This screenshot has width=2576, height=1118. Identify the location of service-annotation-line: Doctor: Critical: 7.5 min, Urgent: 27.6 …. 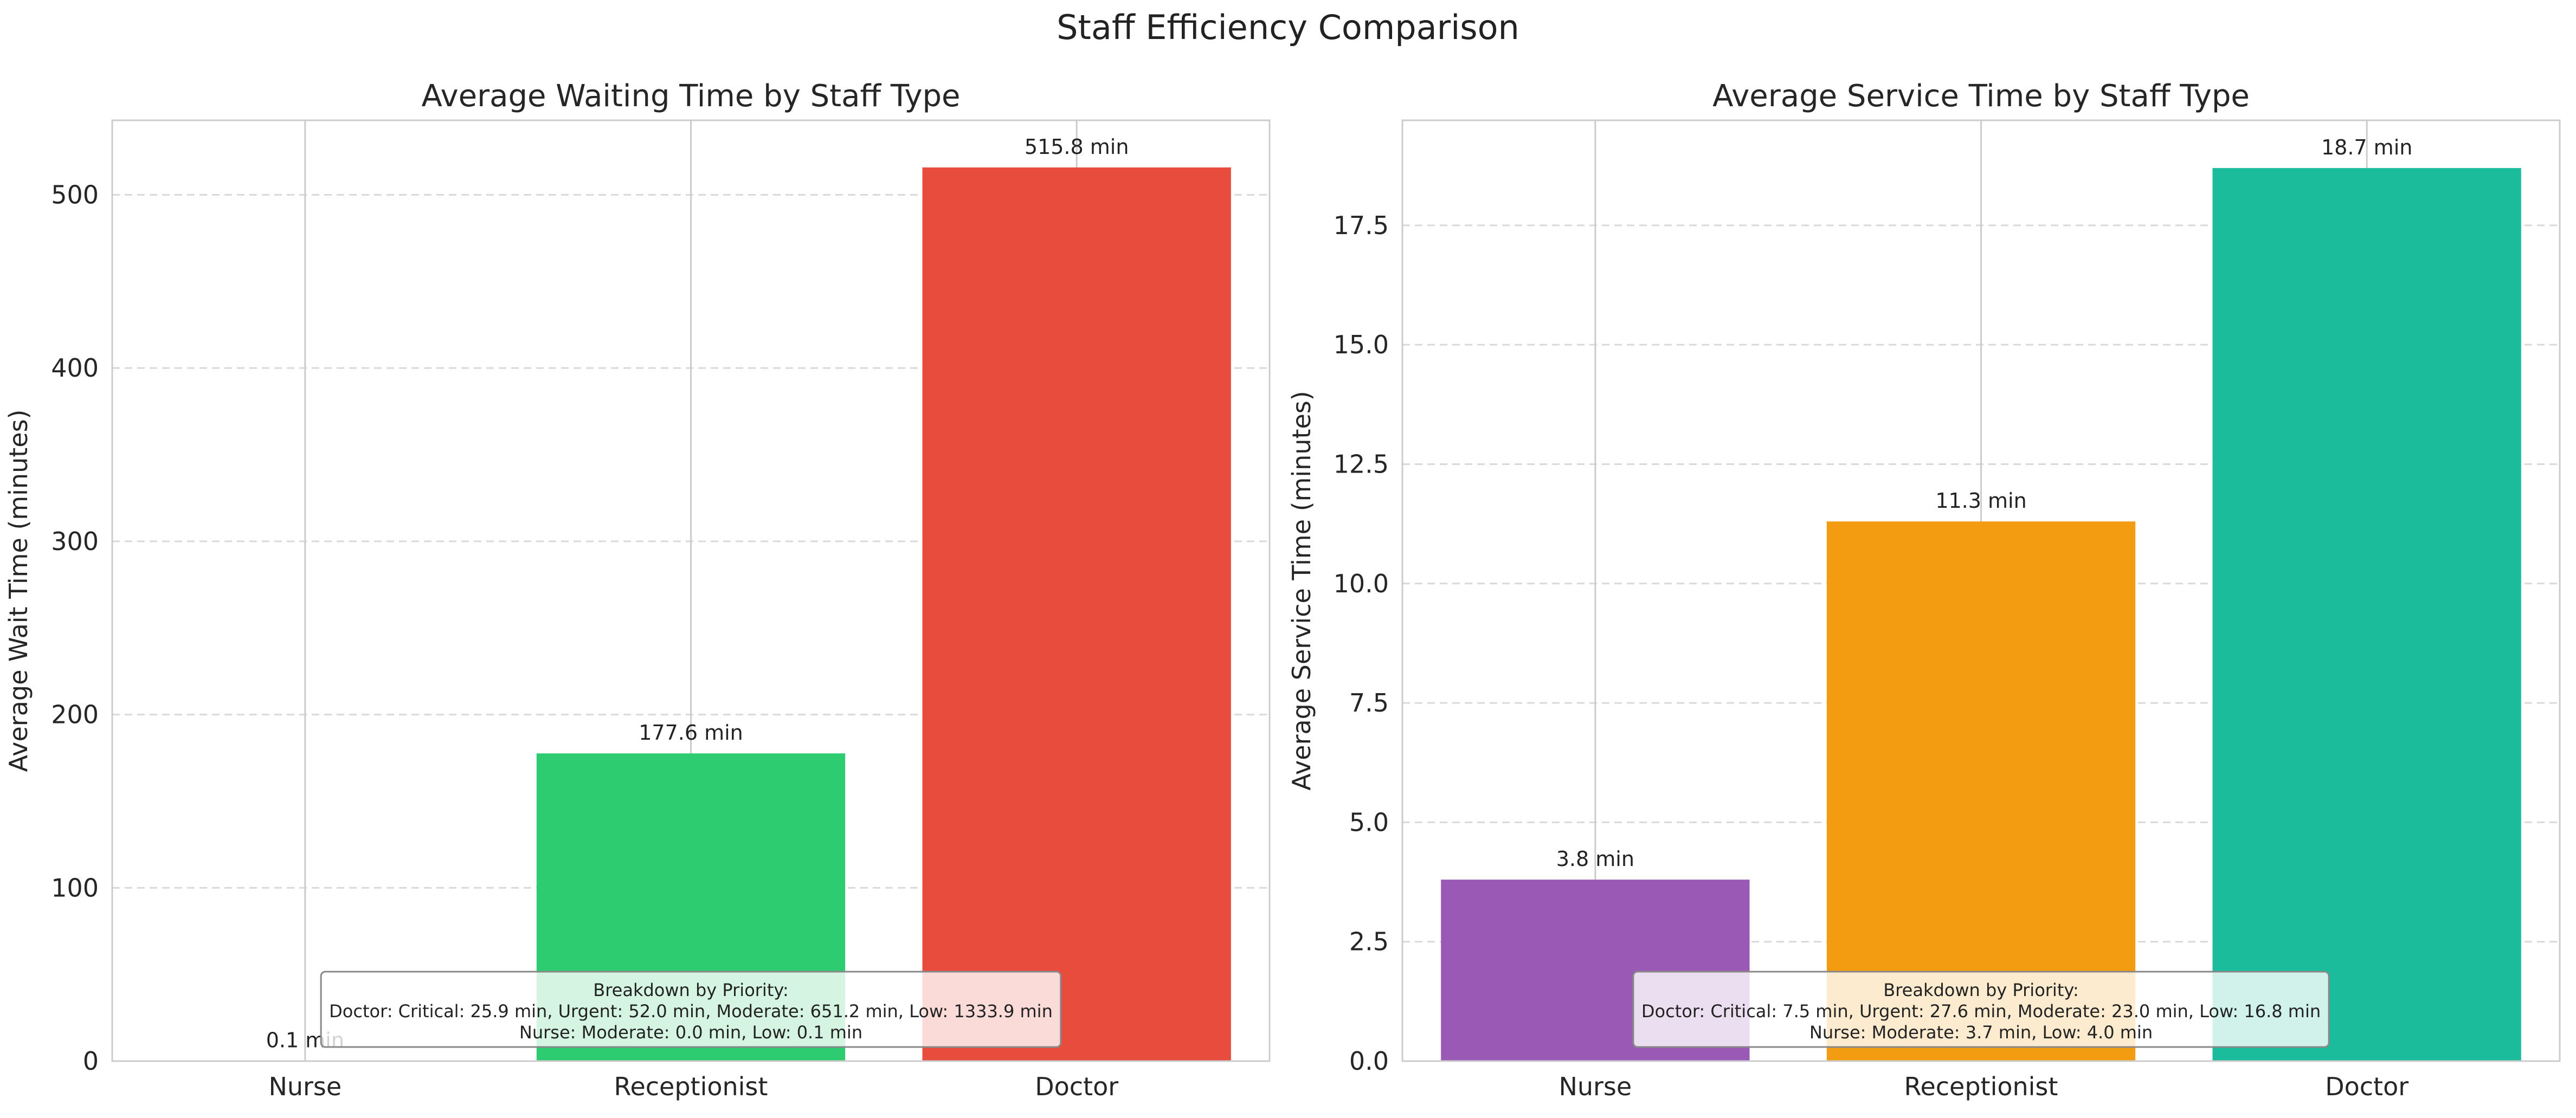
(1981, 1012).